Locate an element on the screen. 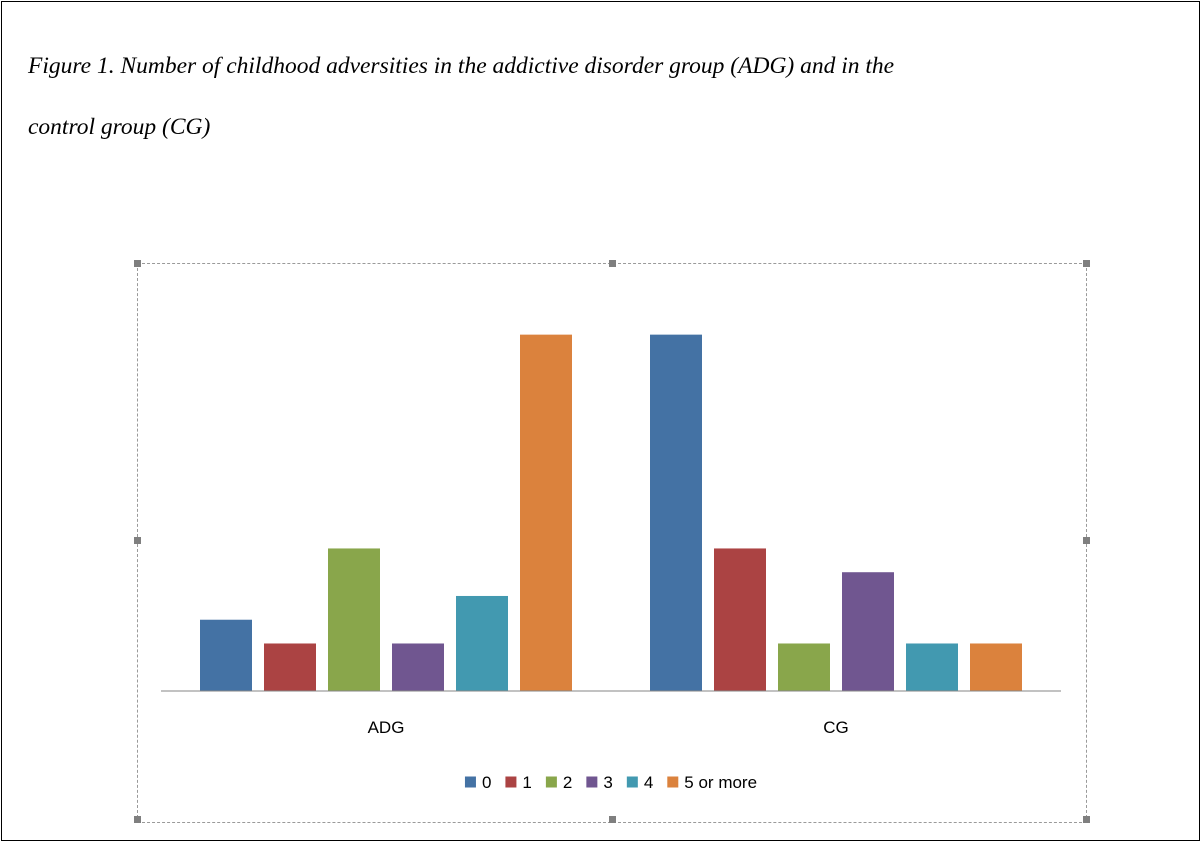 The width and height of the screenshot is (1203, 841). x-labels-layer: ADG CG is located at coordinates (608, 727).